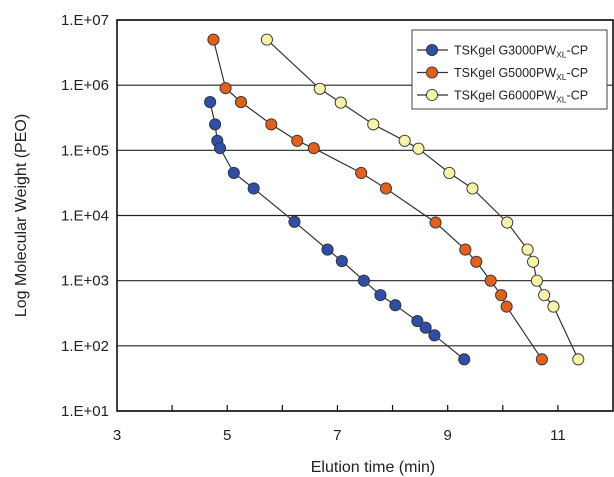 This screenshot has height=477, width=614. What do you see at coordinates (85, 150) in the screenshot?
I see `y-tick-label: 1.E+05` at bounding box center [85, 150].